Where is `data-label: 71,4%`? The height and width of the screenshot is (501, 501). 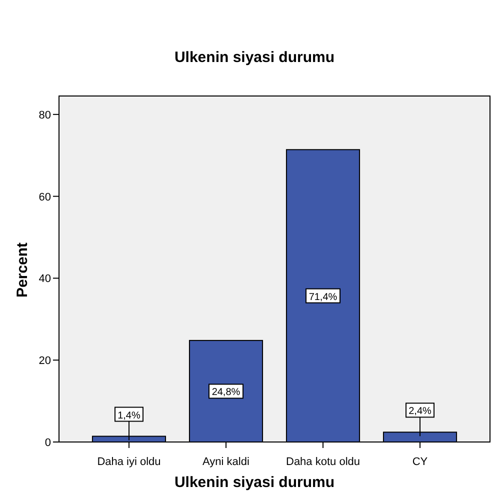 data-label: 71,4% is located at coordinates (323, 297).